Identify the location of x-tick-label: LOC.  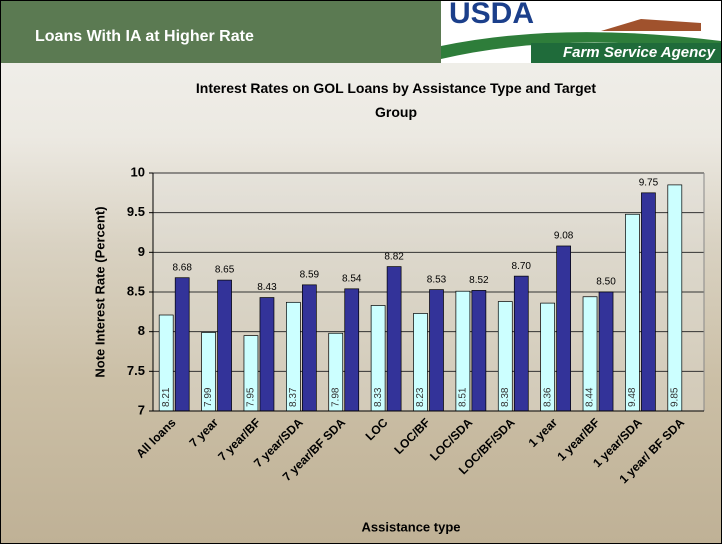
(377, 429).